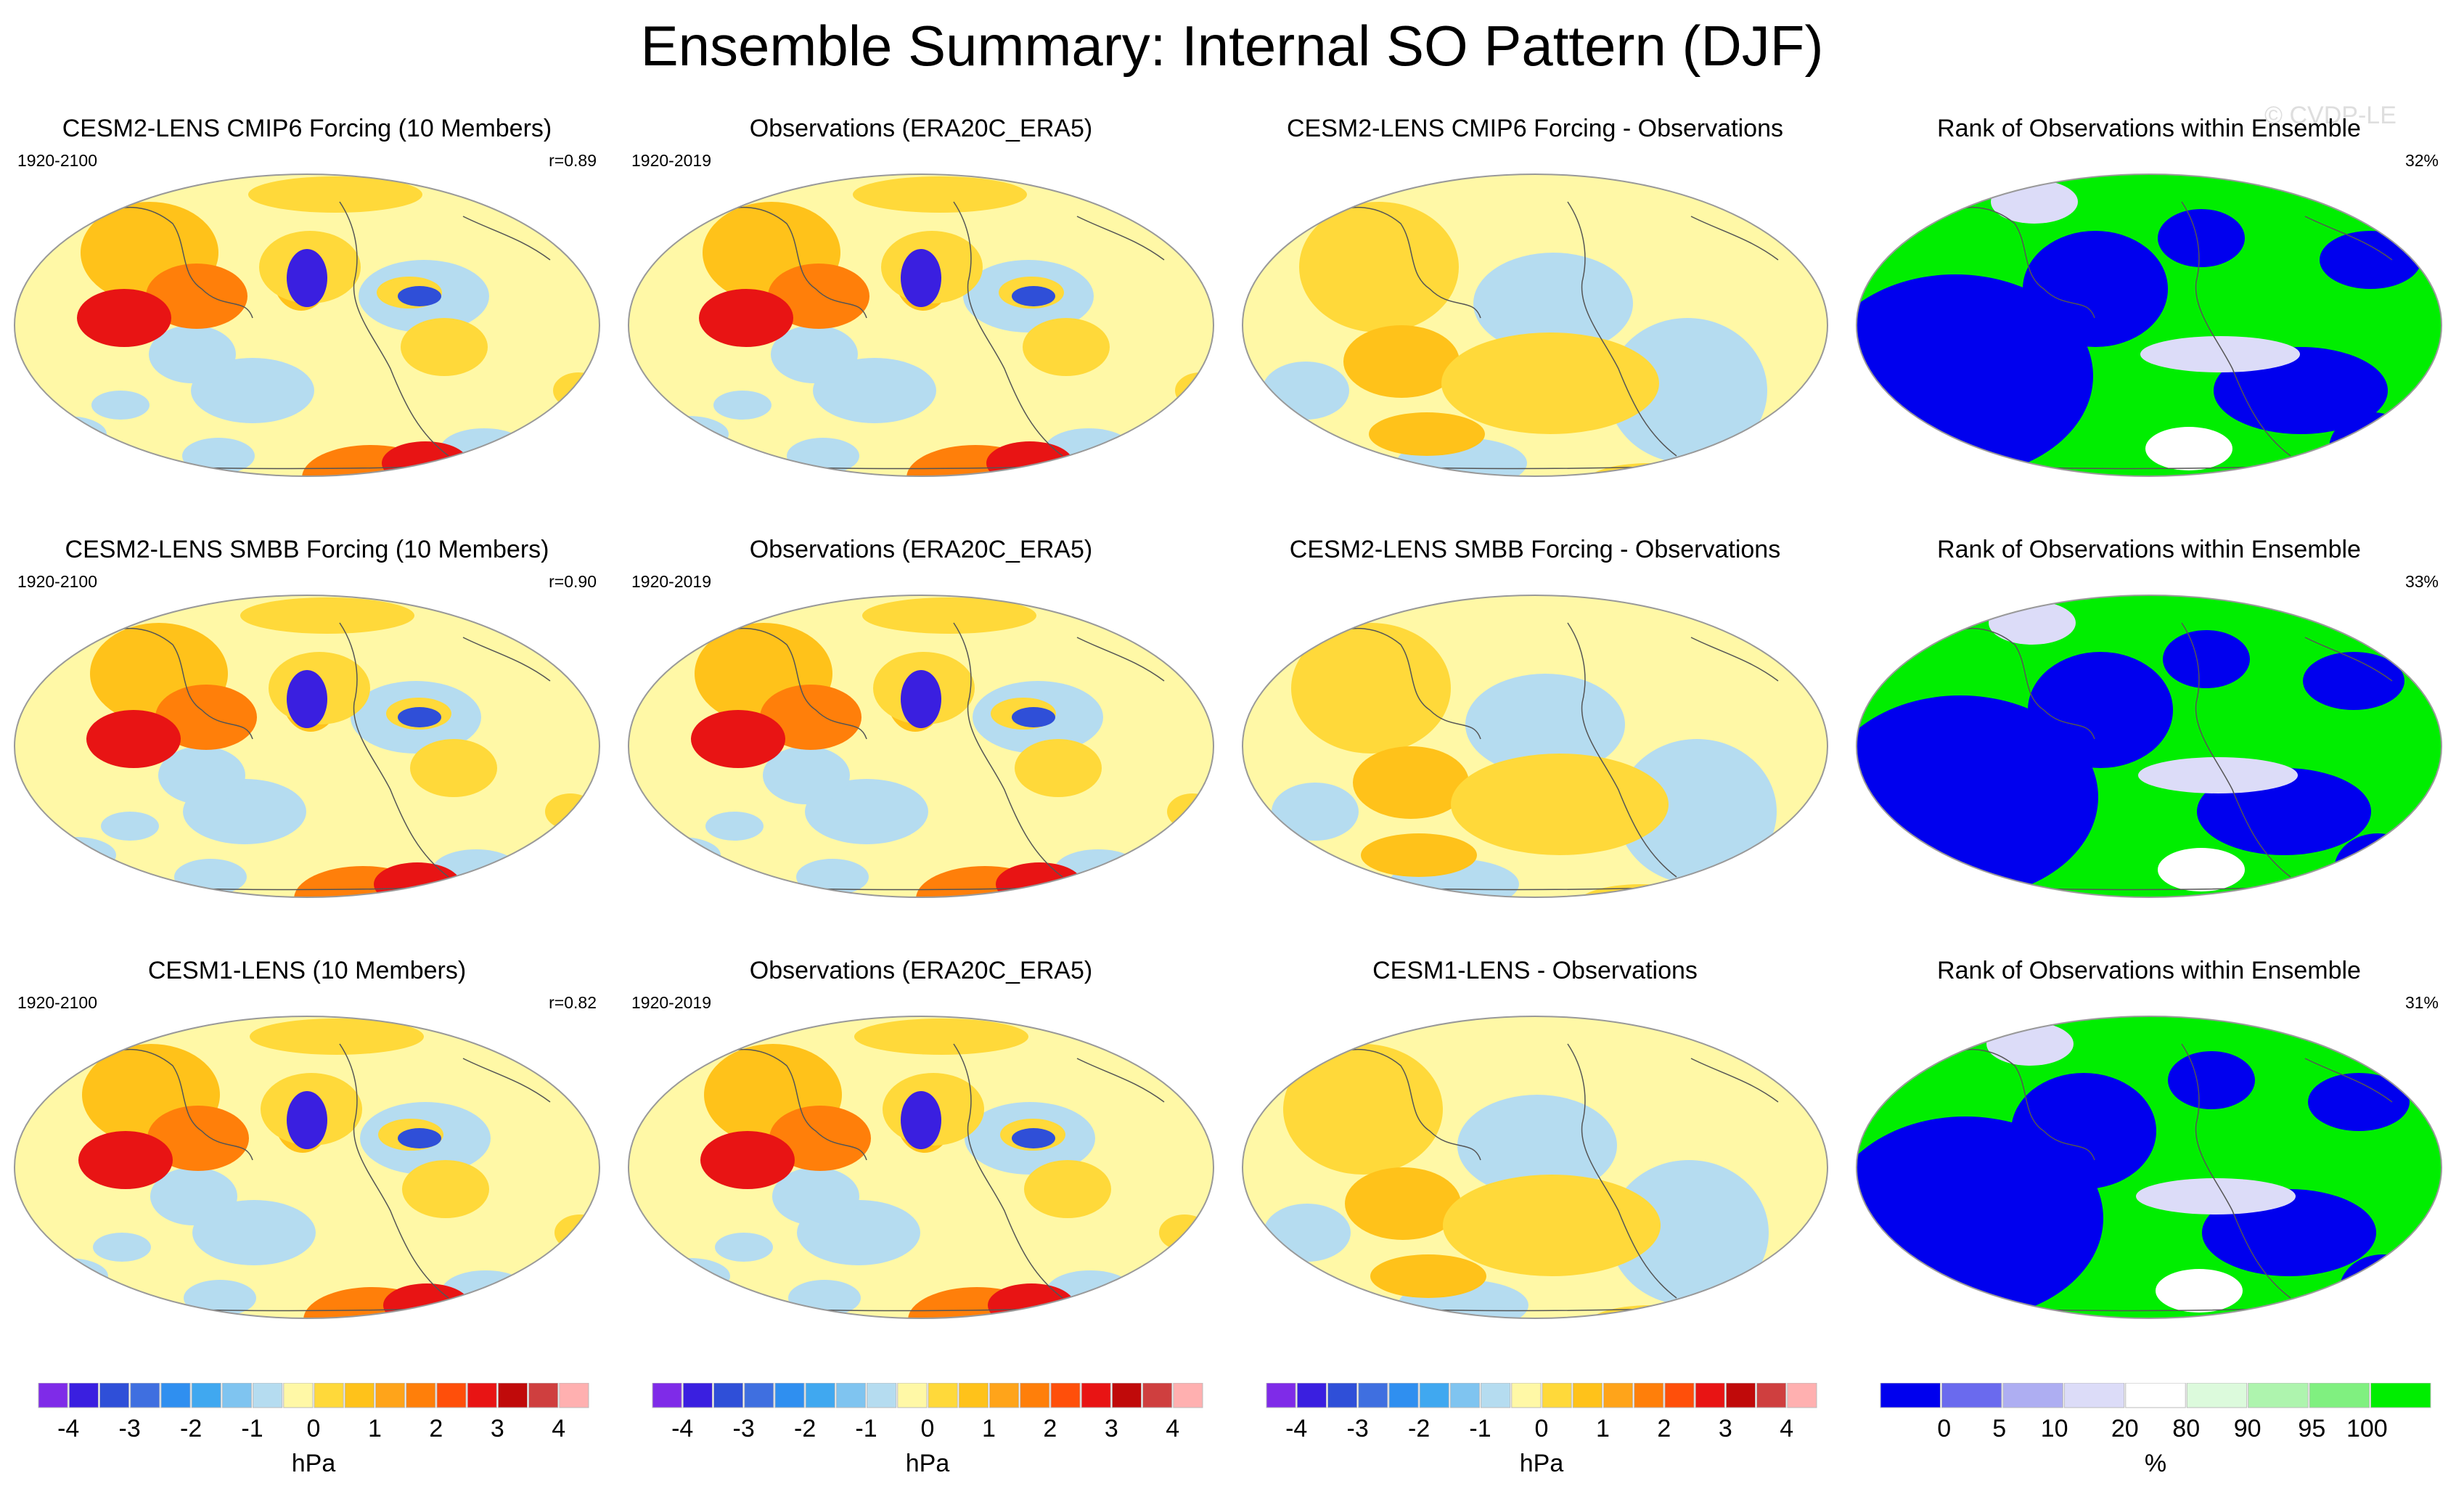  What do you see at coordinates (1541, 1463) in the screenshot?
I see `colorbar-unit-label: hPa` at bounding box center [1541, 1463].